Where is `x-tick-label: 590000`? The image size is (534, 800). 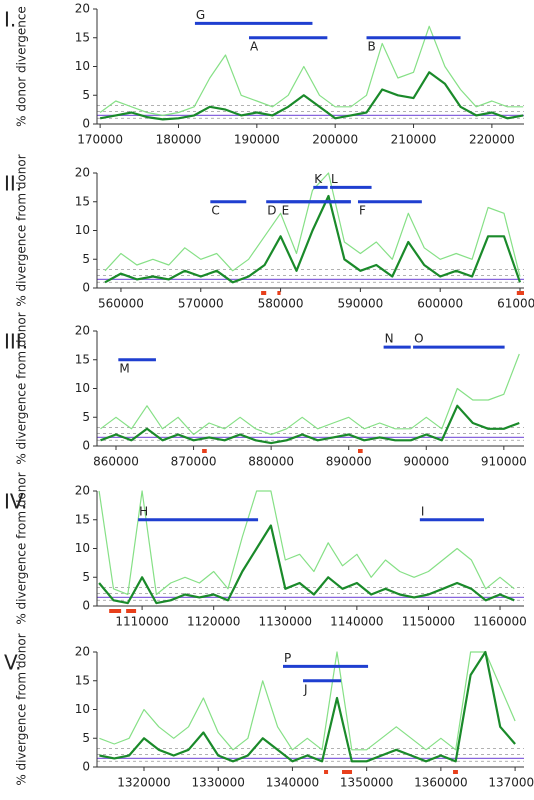
x-tick-label: 590000 is located at coordinates (360, 304).